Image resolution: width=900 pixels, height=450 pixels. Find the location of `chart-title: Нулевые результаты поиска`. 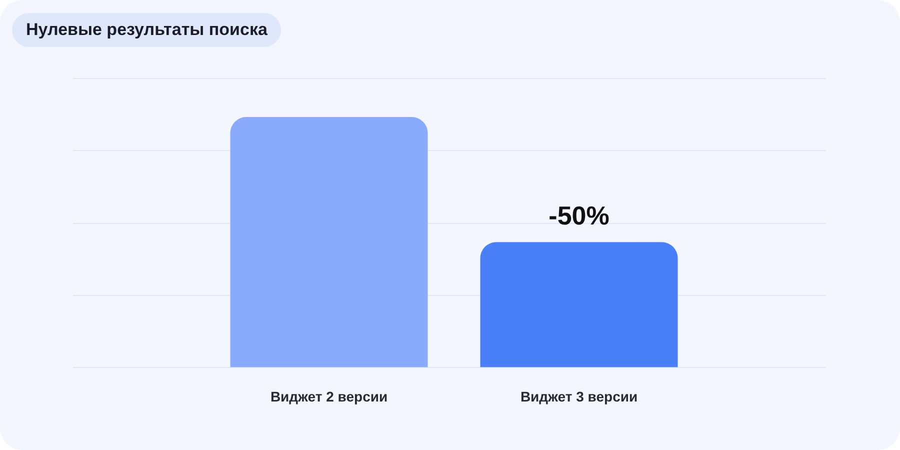

chart-title: Нулевые результаты поиска is located at coordinates (147, 30).